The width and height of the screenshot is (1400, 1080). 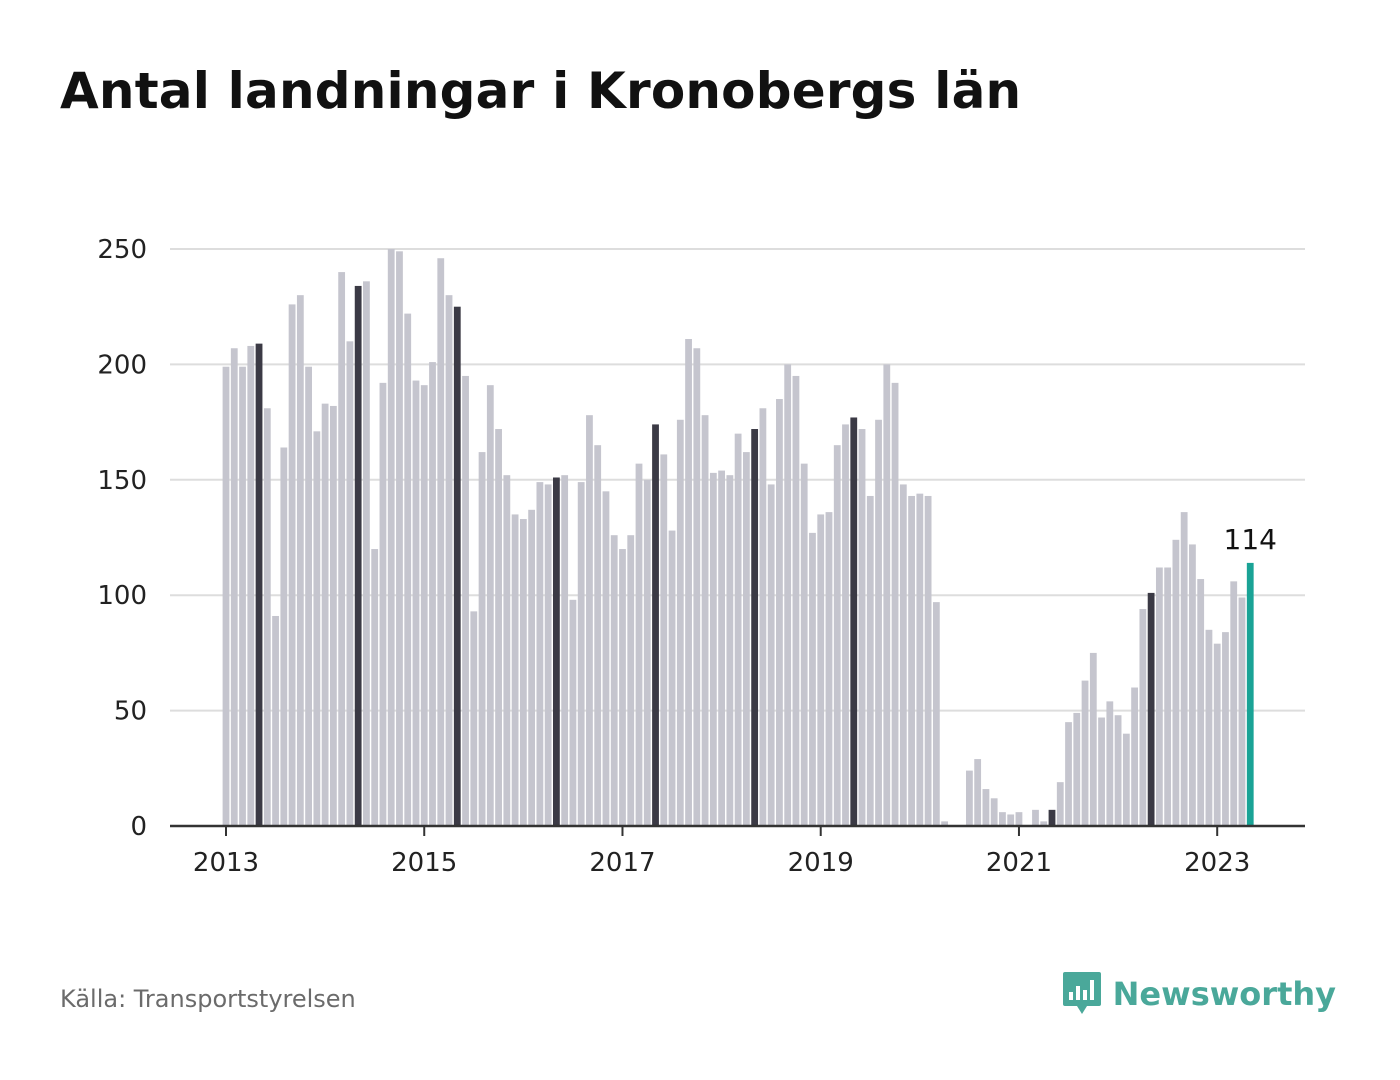 I want to click on x-tick-label: 2019, so click(x=821, y=863).